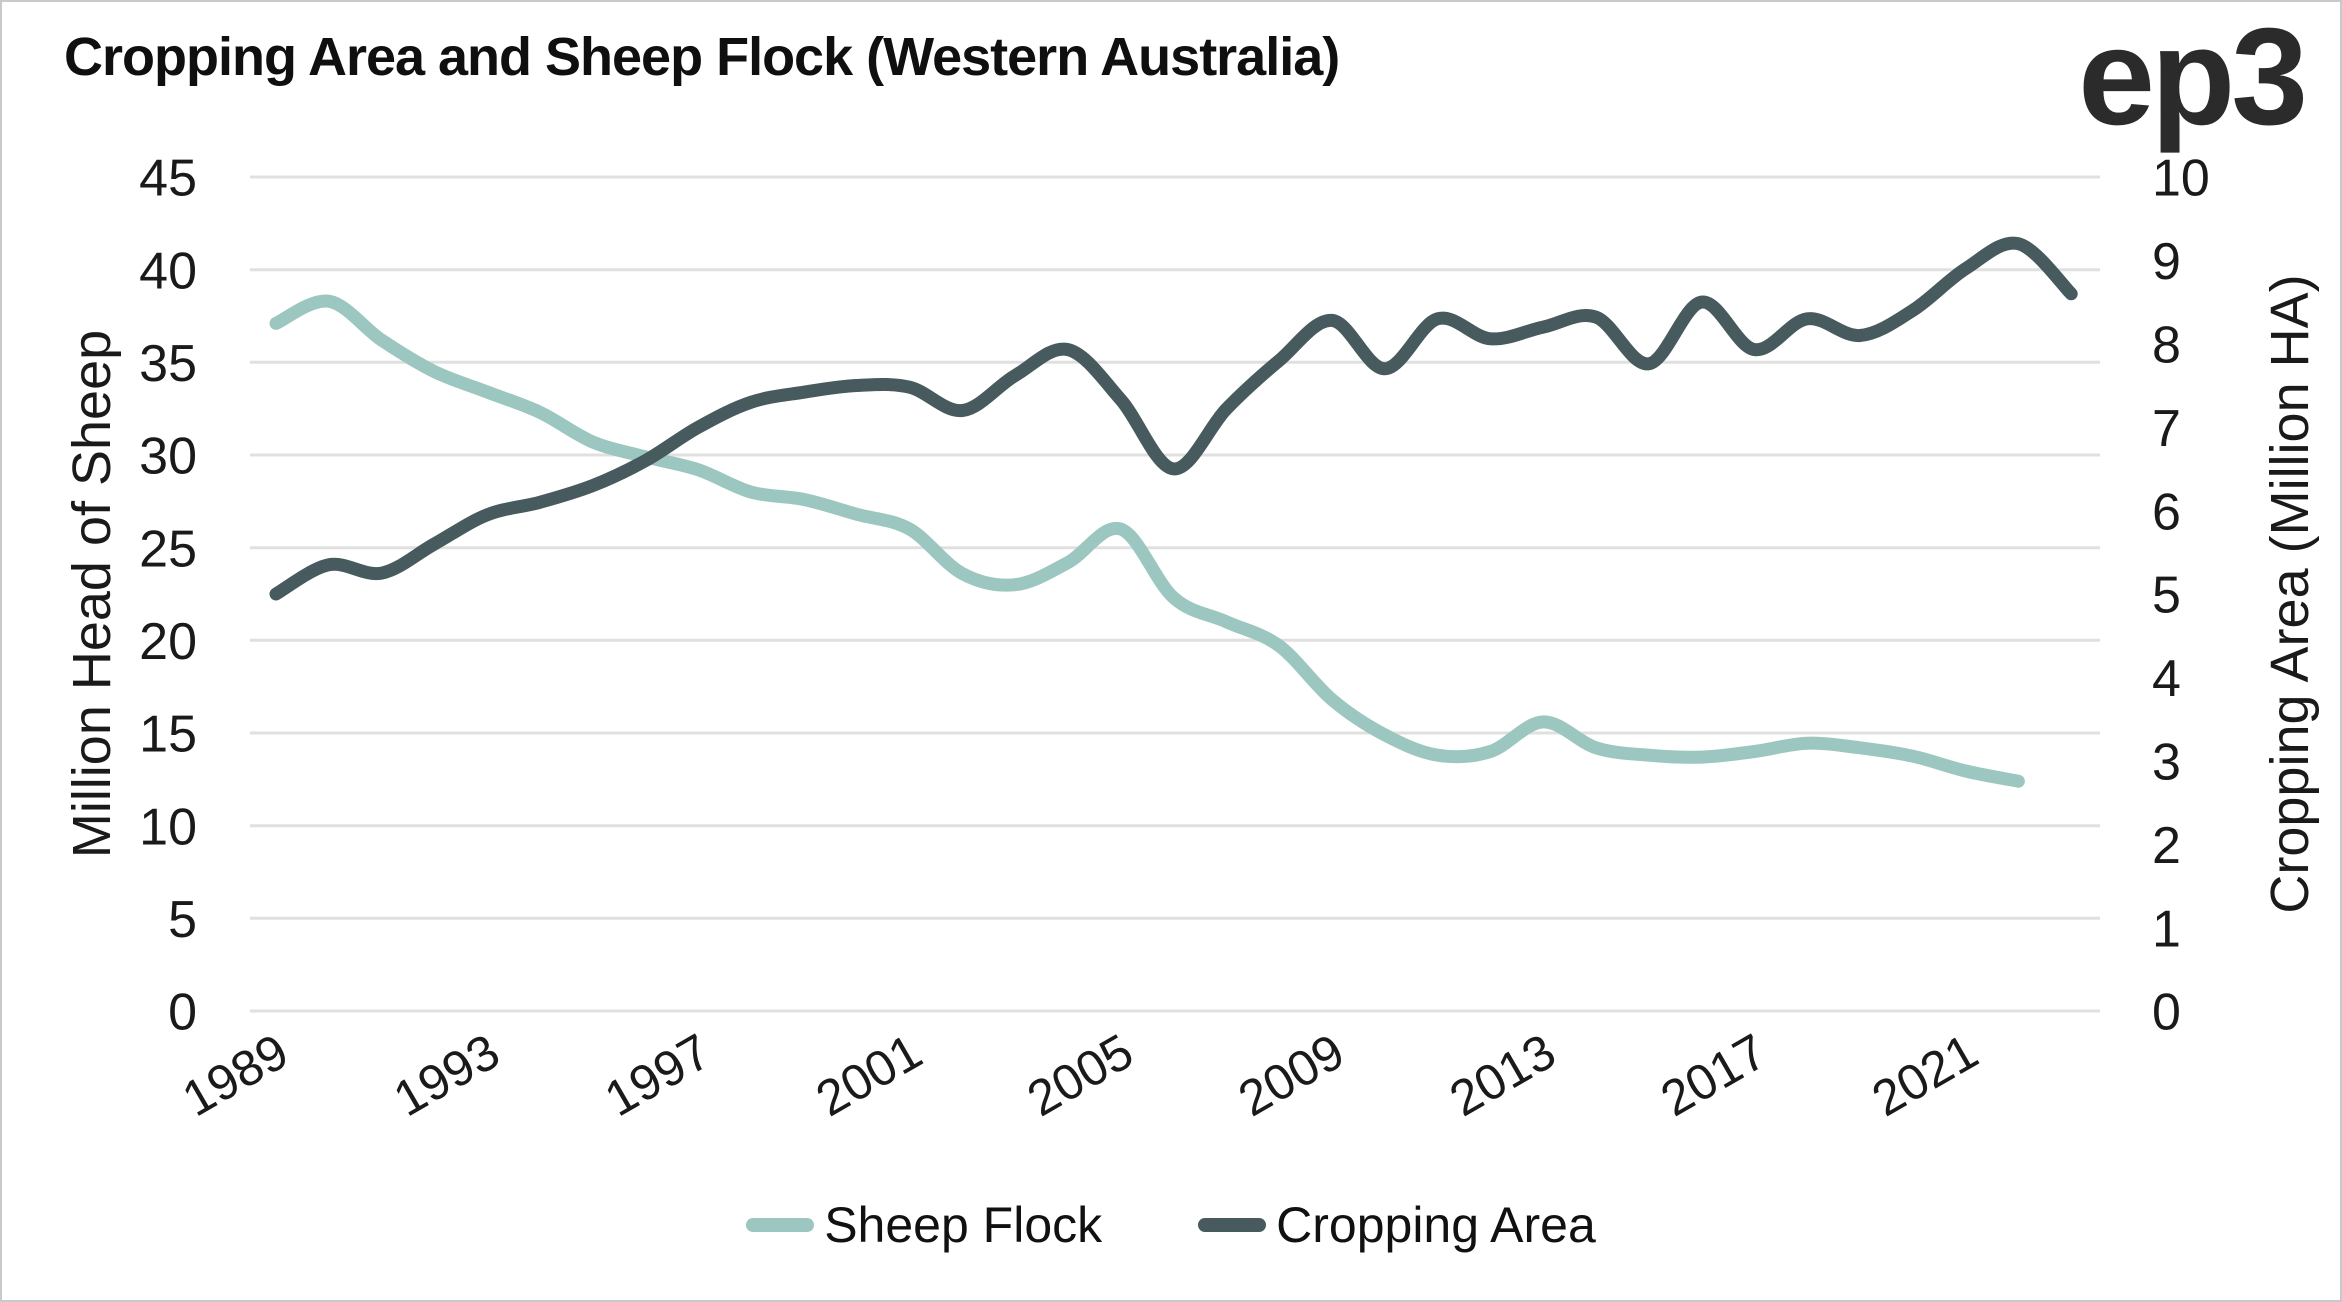 This screenshot has width=2342, height=1302. What do you see at coordinates (869, 1075) in the screenshot?
I see `x-axis-tick-label: 2001` at bounding box center [869, 1075].